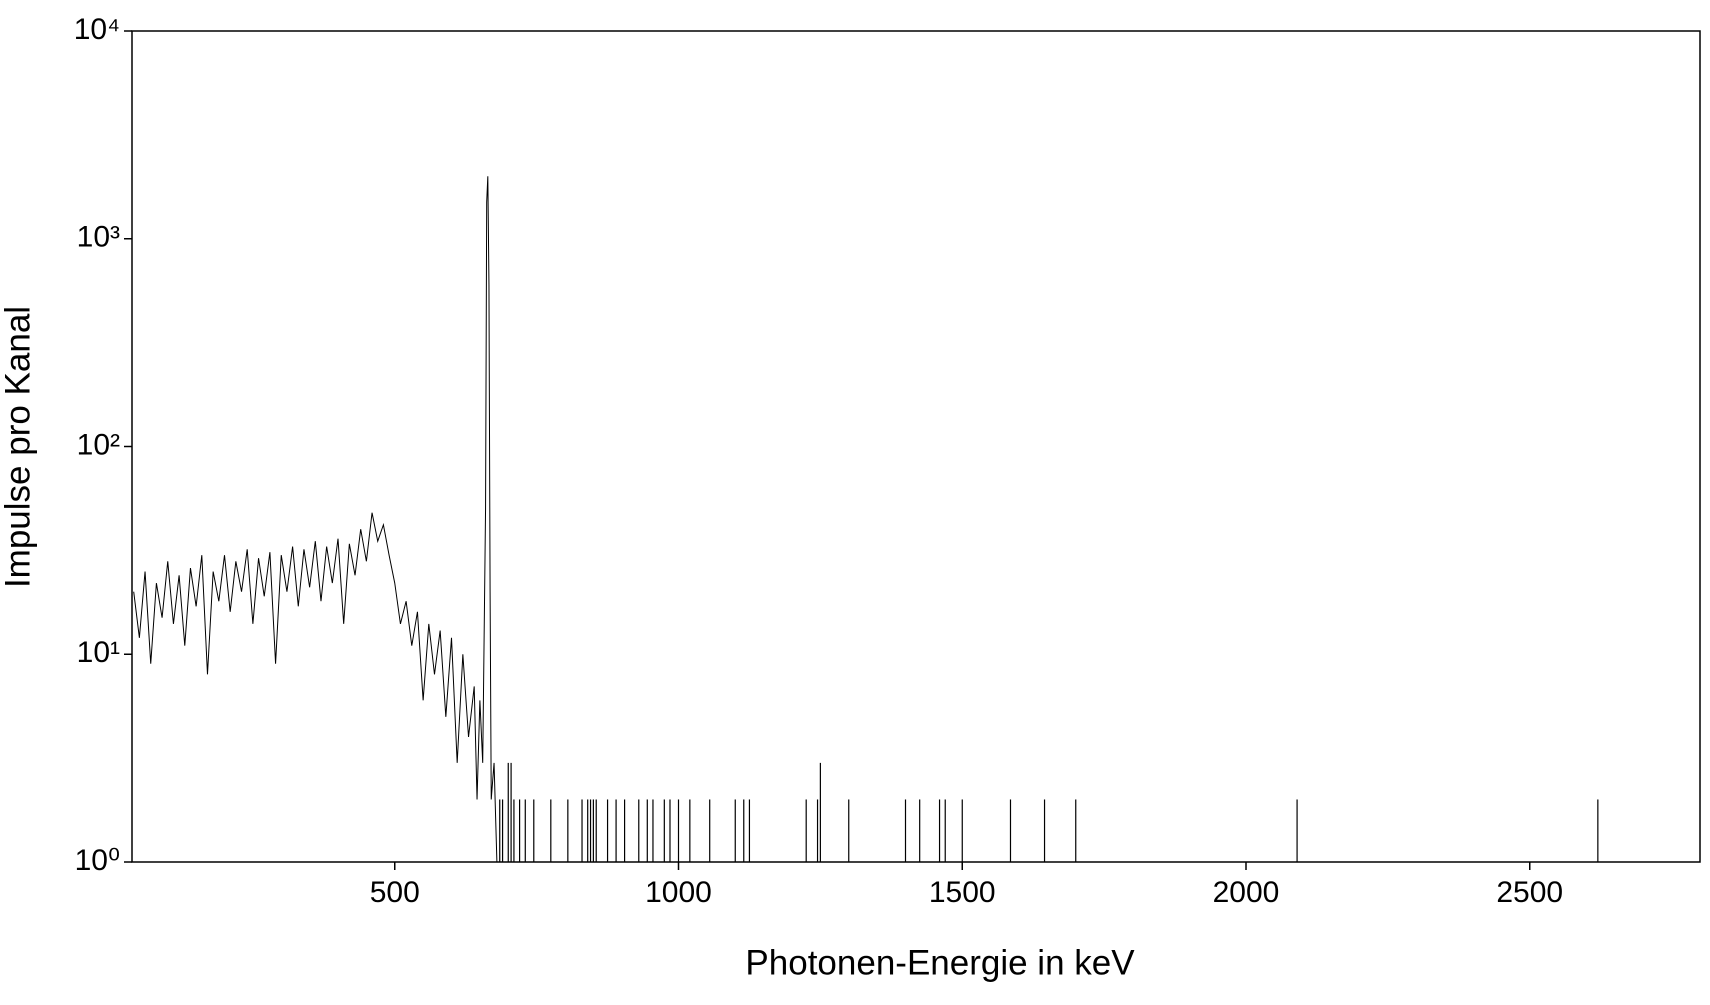 The width and height of the screenshot is (1710, 1005). Describe the element at coordinates (395, 892) in the screenshot. I see `x-tick-label: 500` at that location.